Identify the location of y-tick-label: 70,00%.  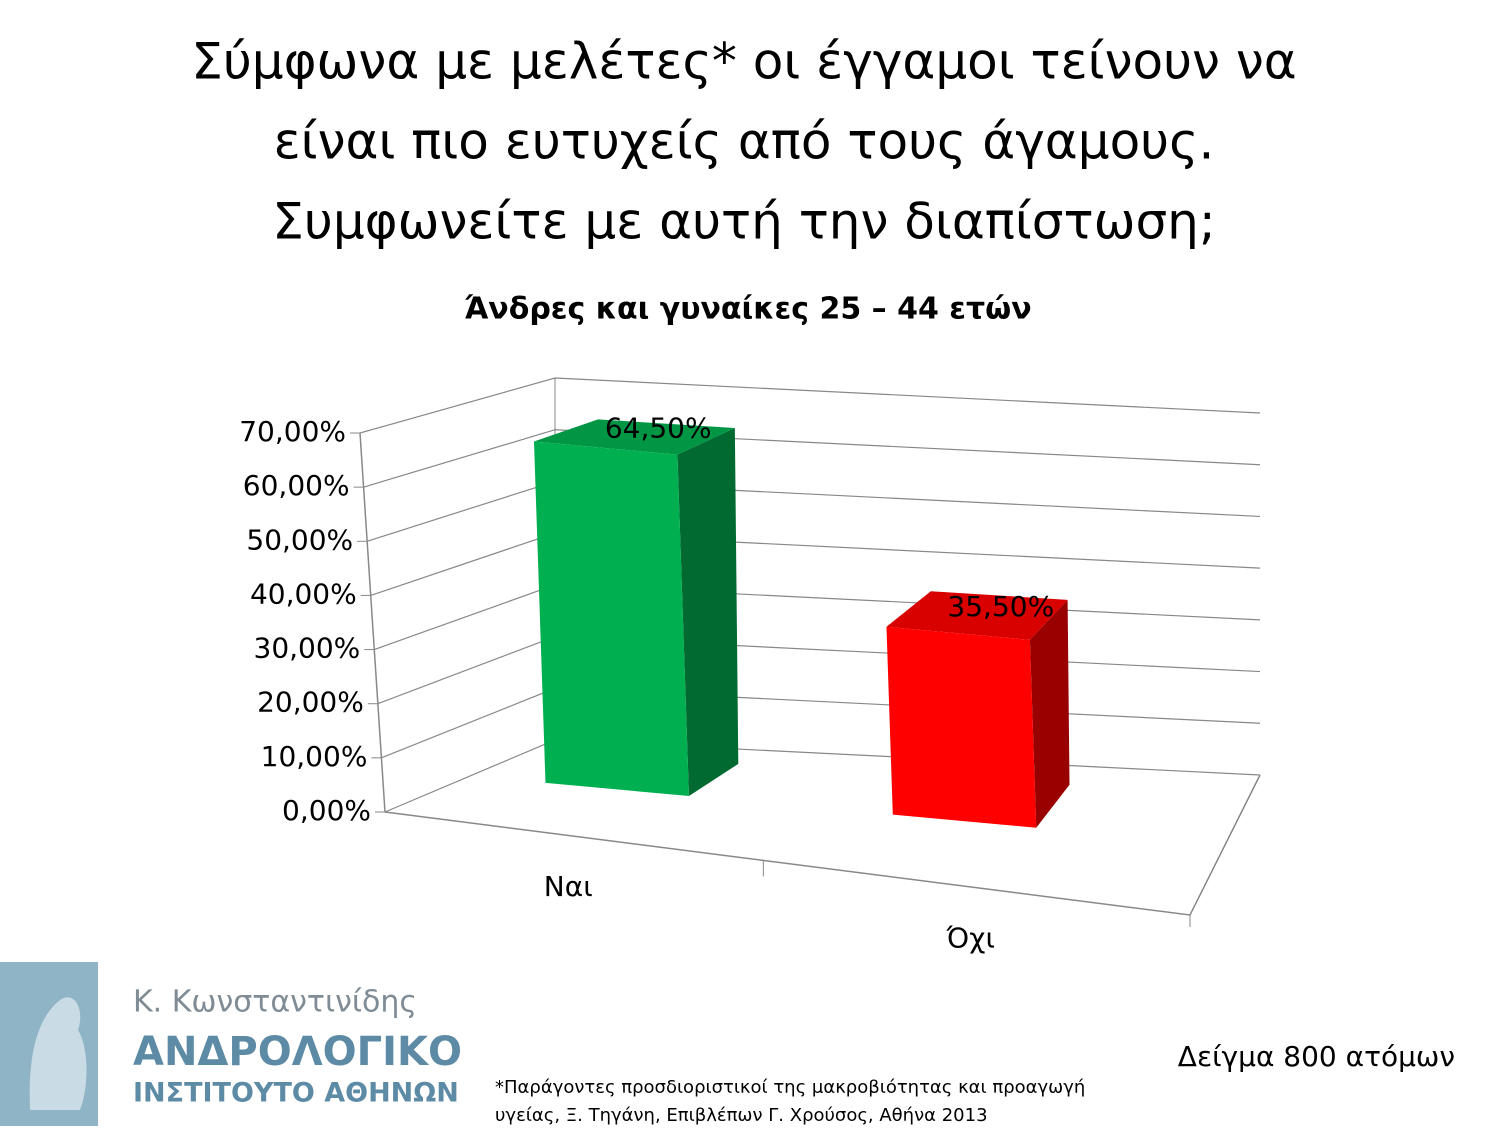
(292, 431).